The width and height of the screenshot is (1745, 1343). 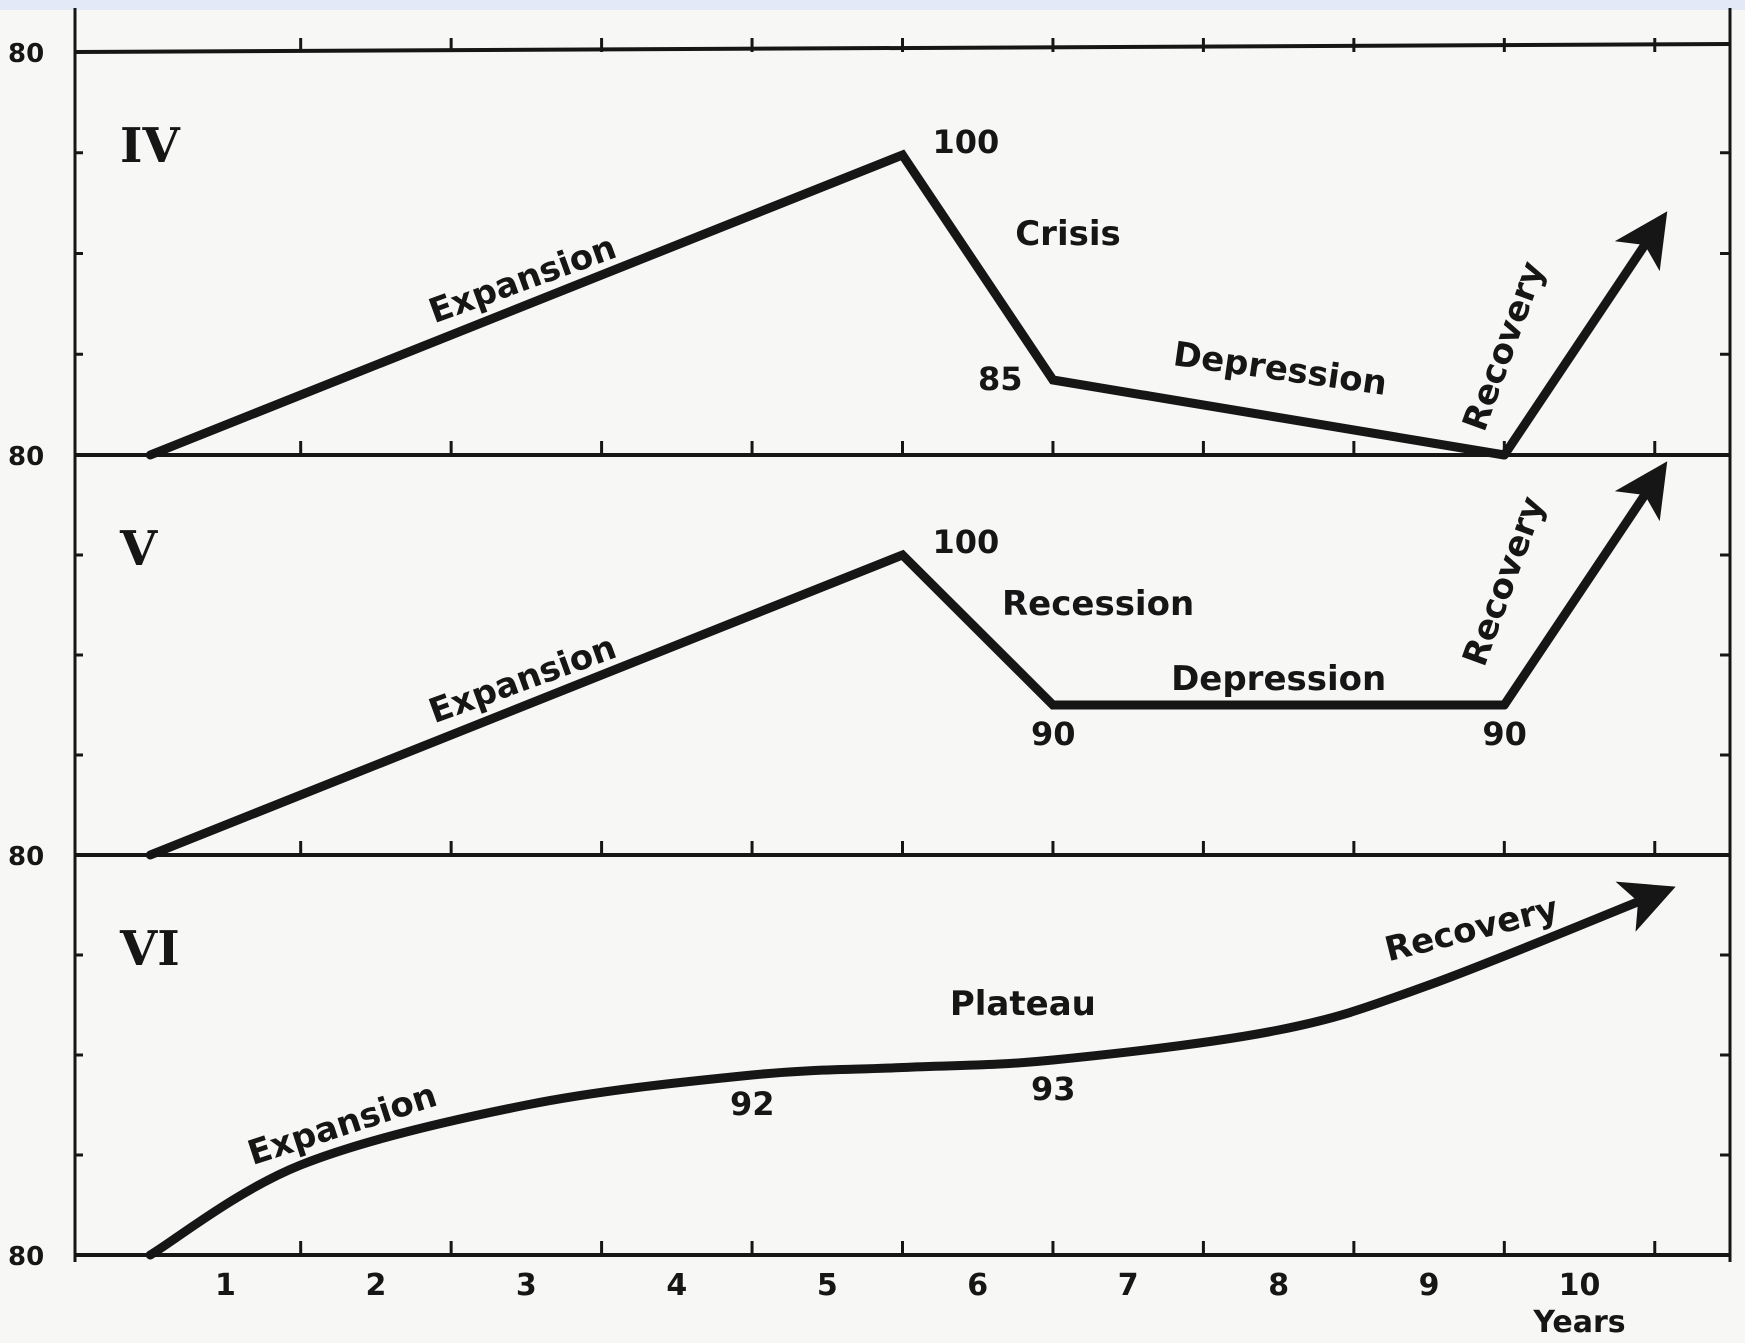 What do you see at coordinates (977, 1285) in the screenshot?
I see `x-tick-label: 6` at bounding box center [977, 1285].